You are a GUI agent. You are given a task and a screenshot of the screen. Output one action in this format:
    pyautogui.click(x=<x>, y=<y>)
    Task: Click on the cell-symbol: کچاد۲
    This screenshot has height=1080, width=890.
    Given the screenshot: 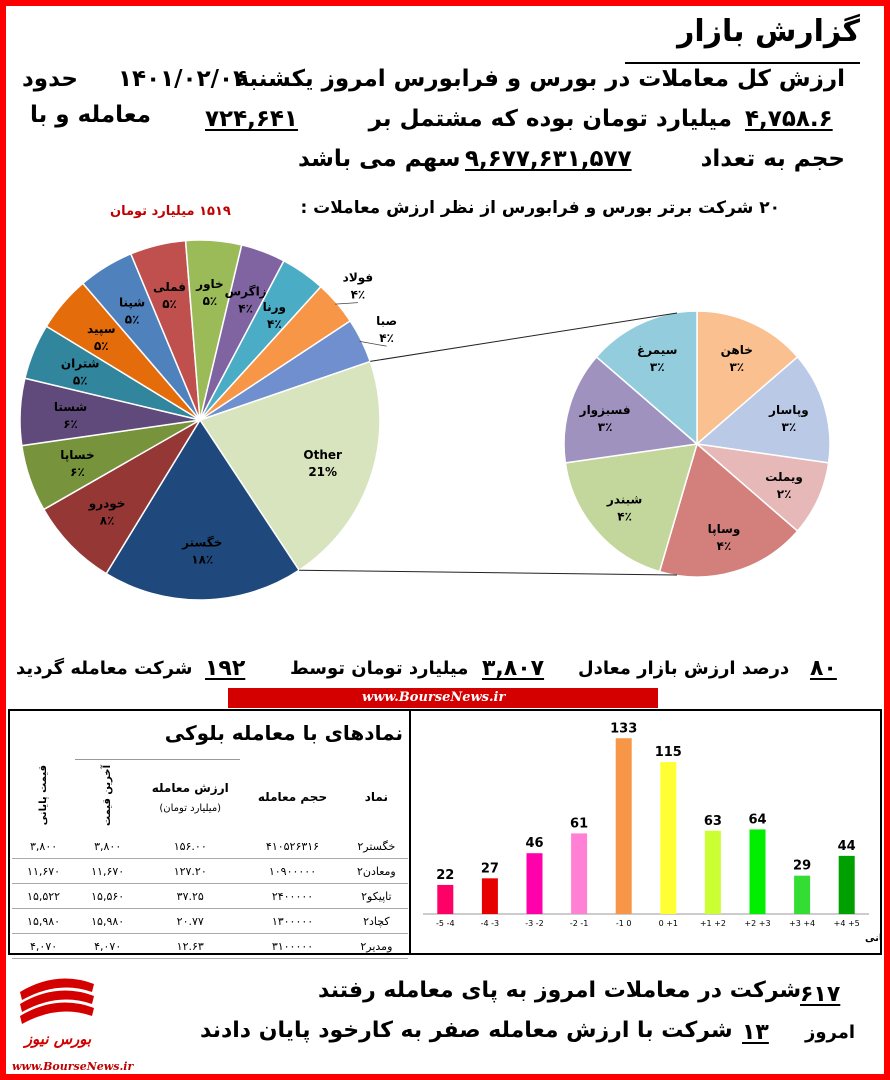 What is the action you would take?
    pyautogui.click(x=376, y=921)
    